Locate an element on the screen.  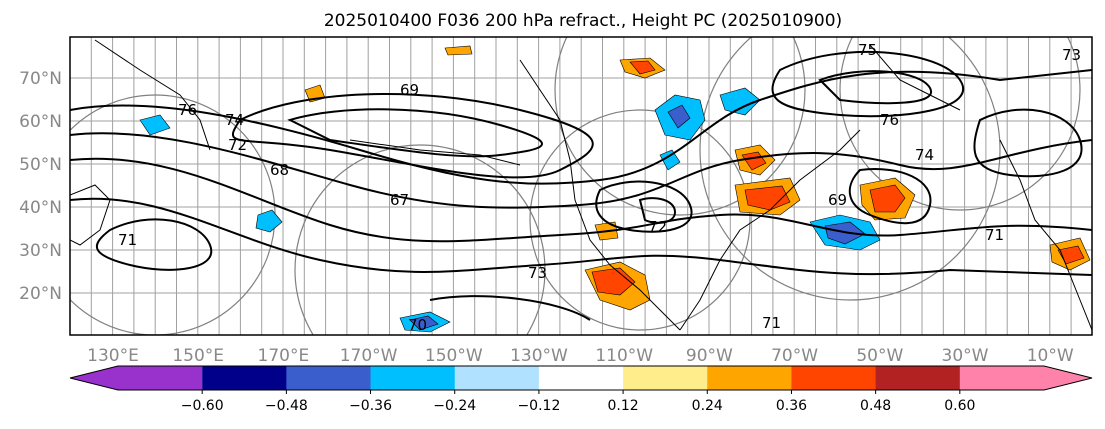
coastline-na-west is located at coordinates (600, 195).